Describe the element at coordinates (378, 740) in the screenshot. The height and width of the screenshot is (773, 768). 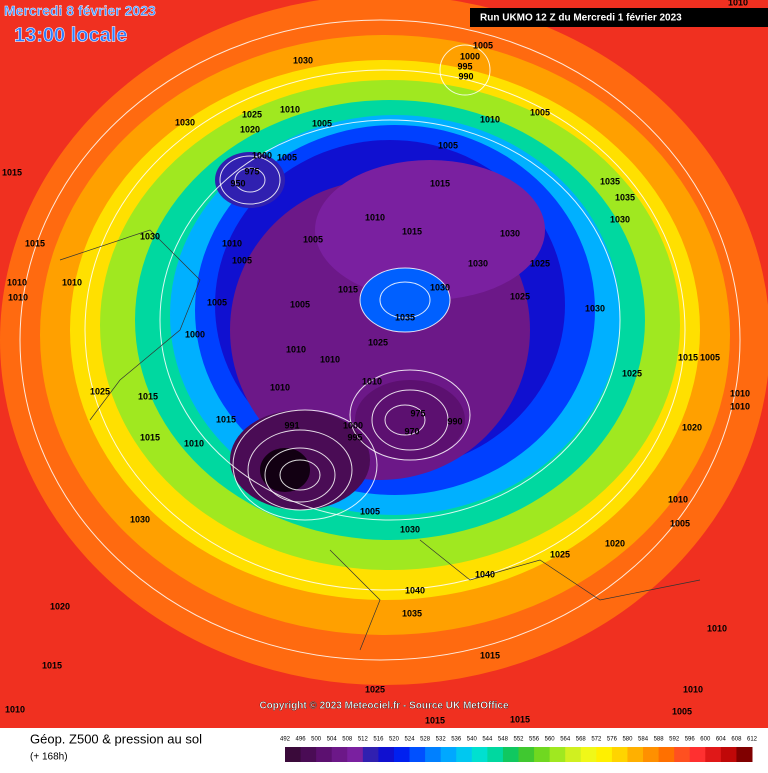
I see `colorbar-tick: 516` at that location.